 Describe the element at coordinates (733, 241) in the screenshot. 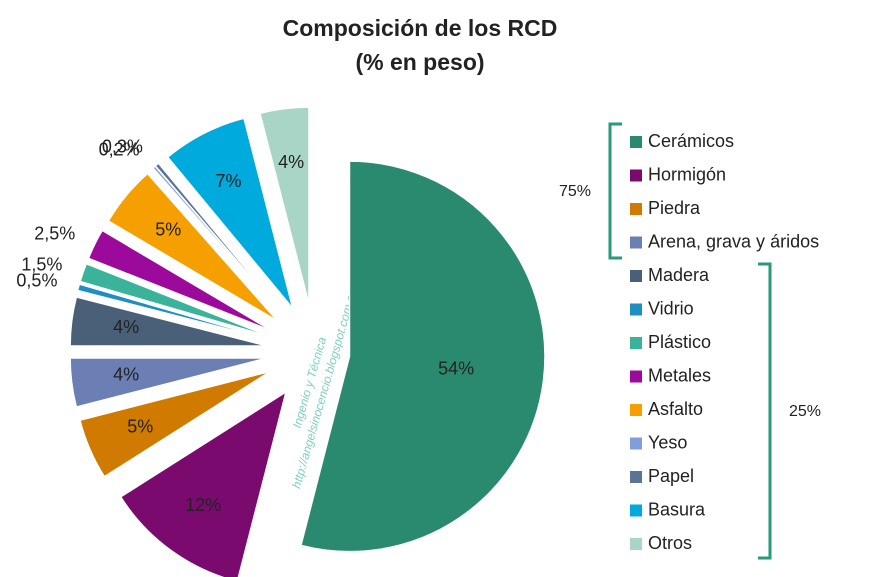

I see `legend-label: Arena, grava y áridos` at that location.